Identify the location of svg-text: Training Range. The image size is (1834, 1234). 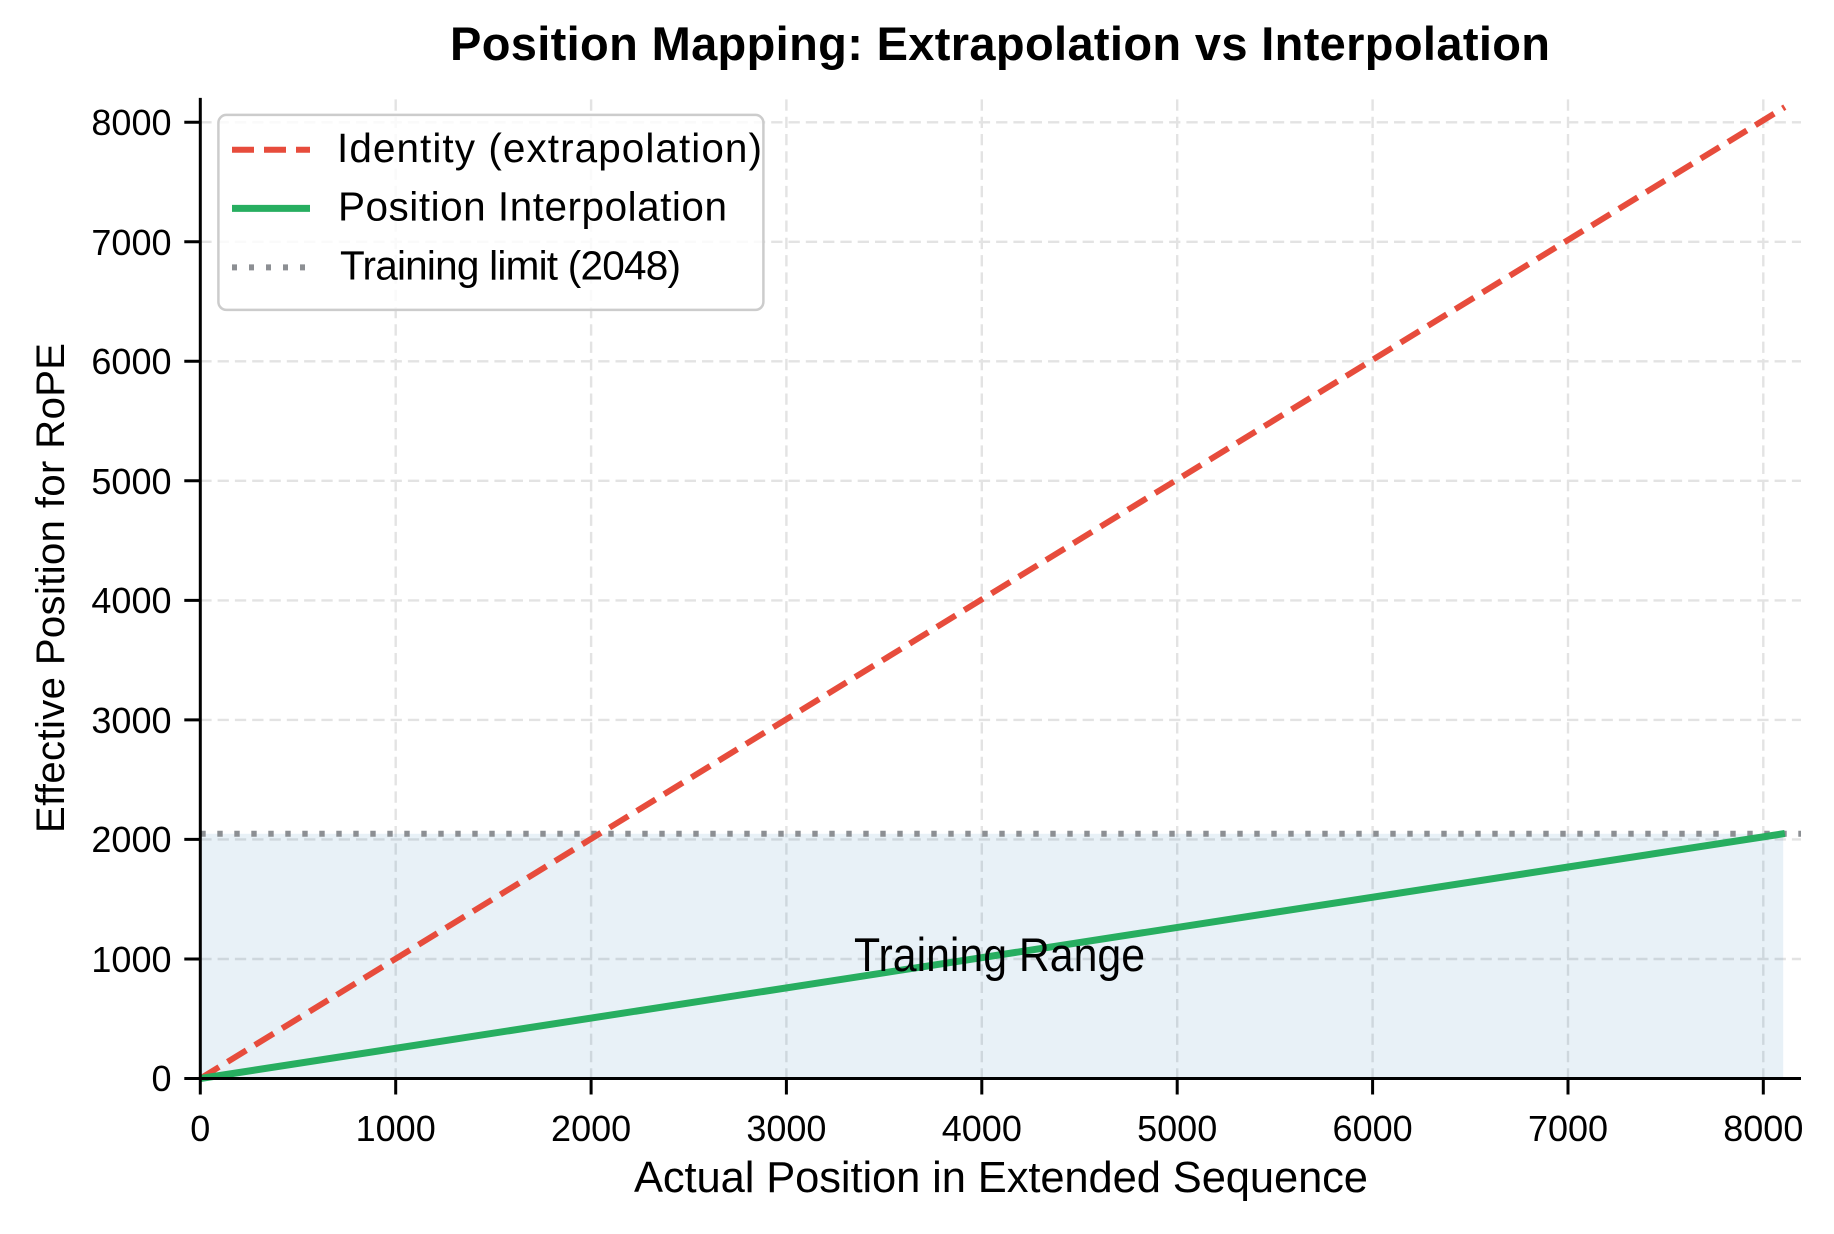
(999, 954).